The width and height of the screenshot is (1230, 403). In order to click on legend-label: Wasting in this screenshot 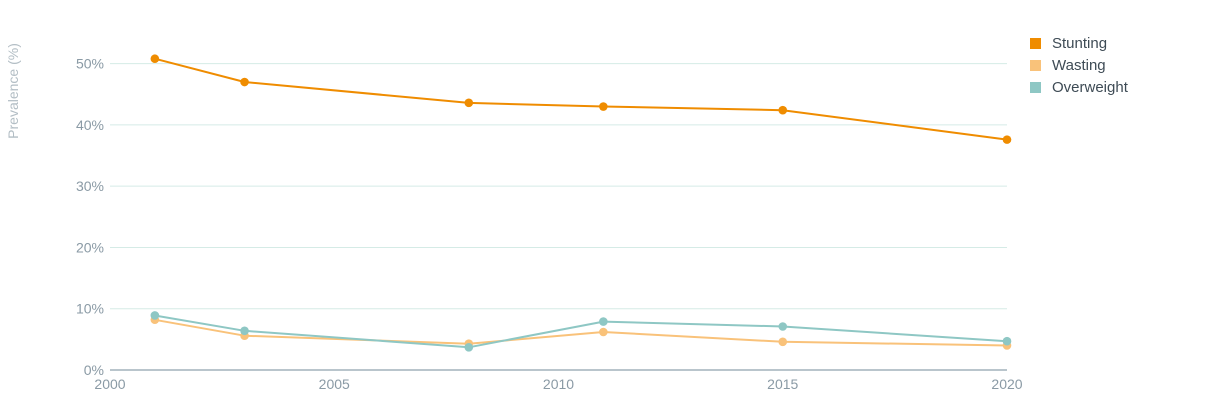, I will do `click(1079, 65)`.